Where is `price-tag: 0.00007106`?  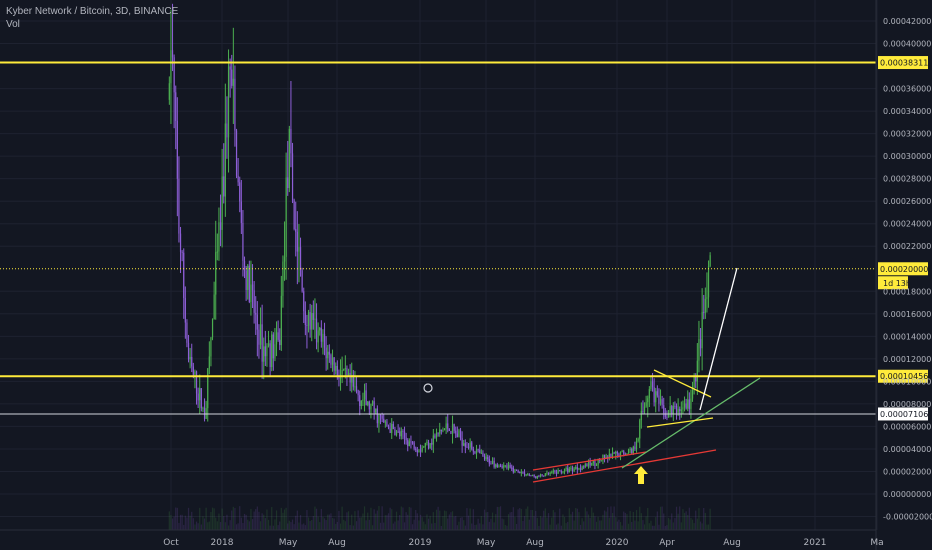 price-tag: 0.00007106 is located at coordinates (903, 414).